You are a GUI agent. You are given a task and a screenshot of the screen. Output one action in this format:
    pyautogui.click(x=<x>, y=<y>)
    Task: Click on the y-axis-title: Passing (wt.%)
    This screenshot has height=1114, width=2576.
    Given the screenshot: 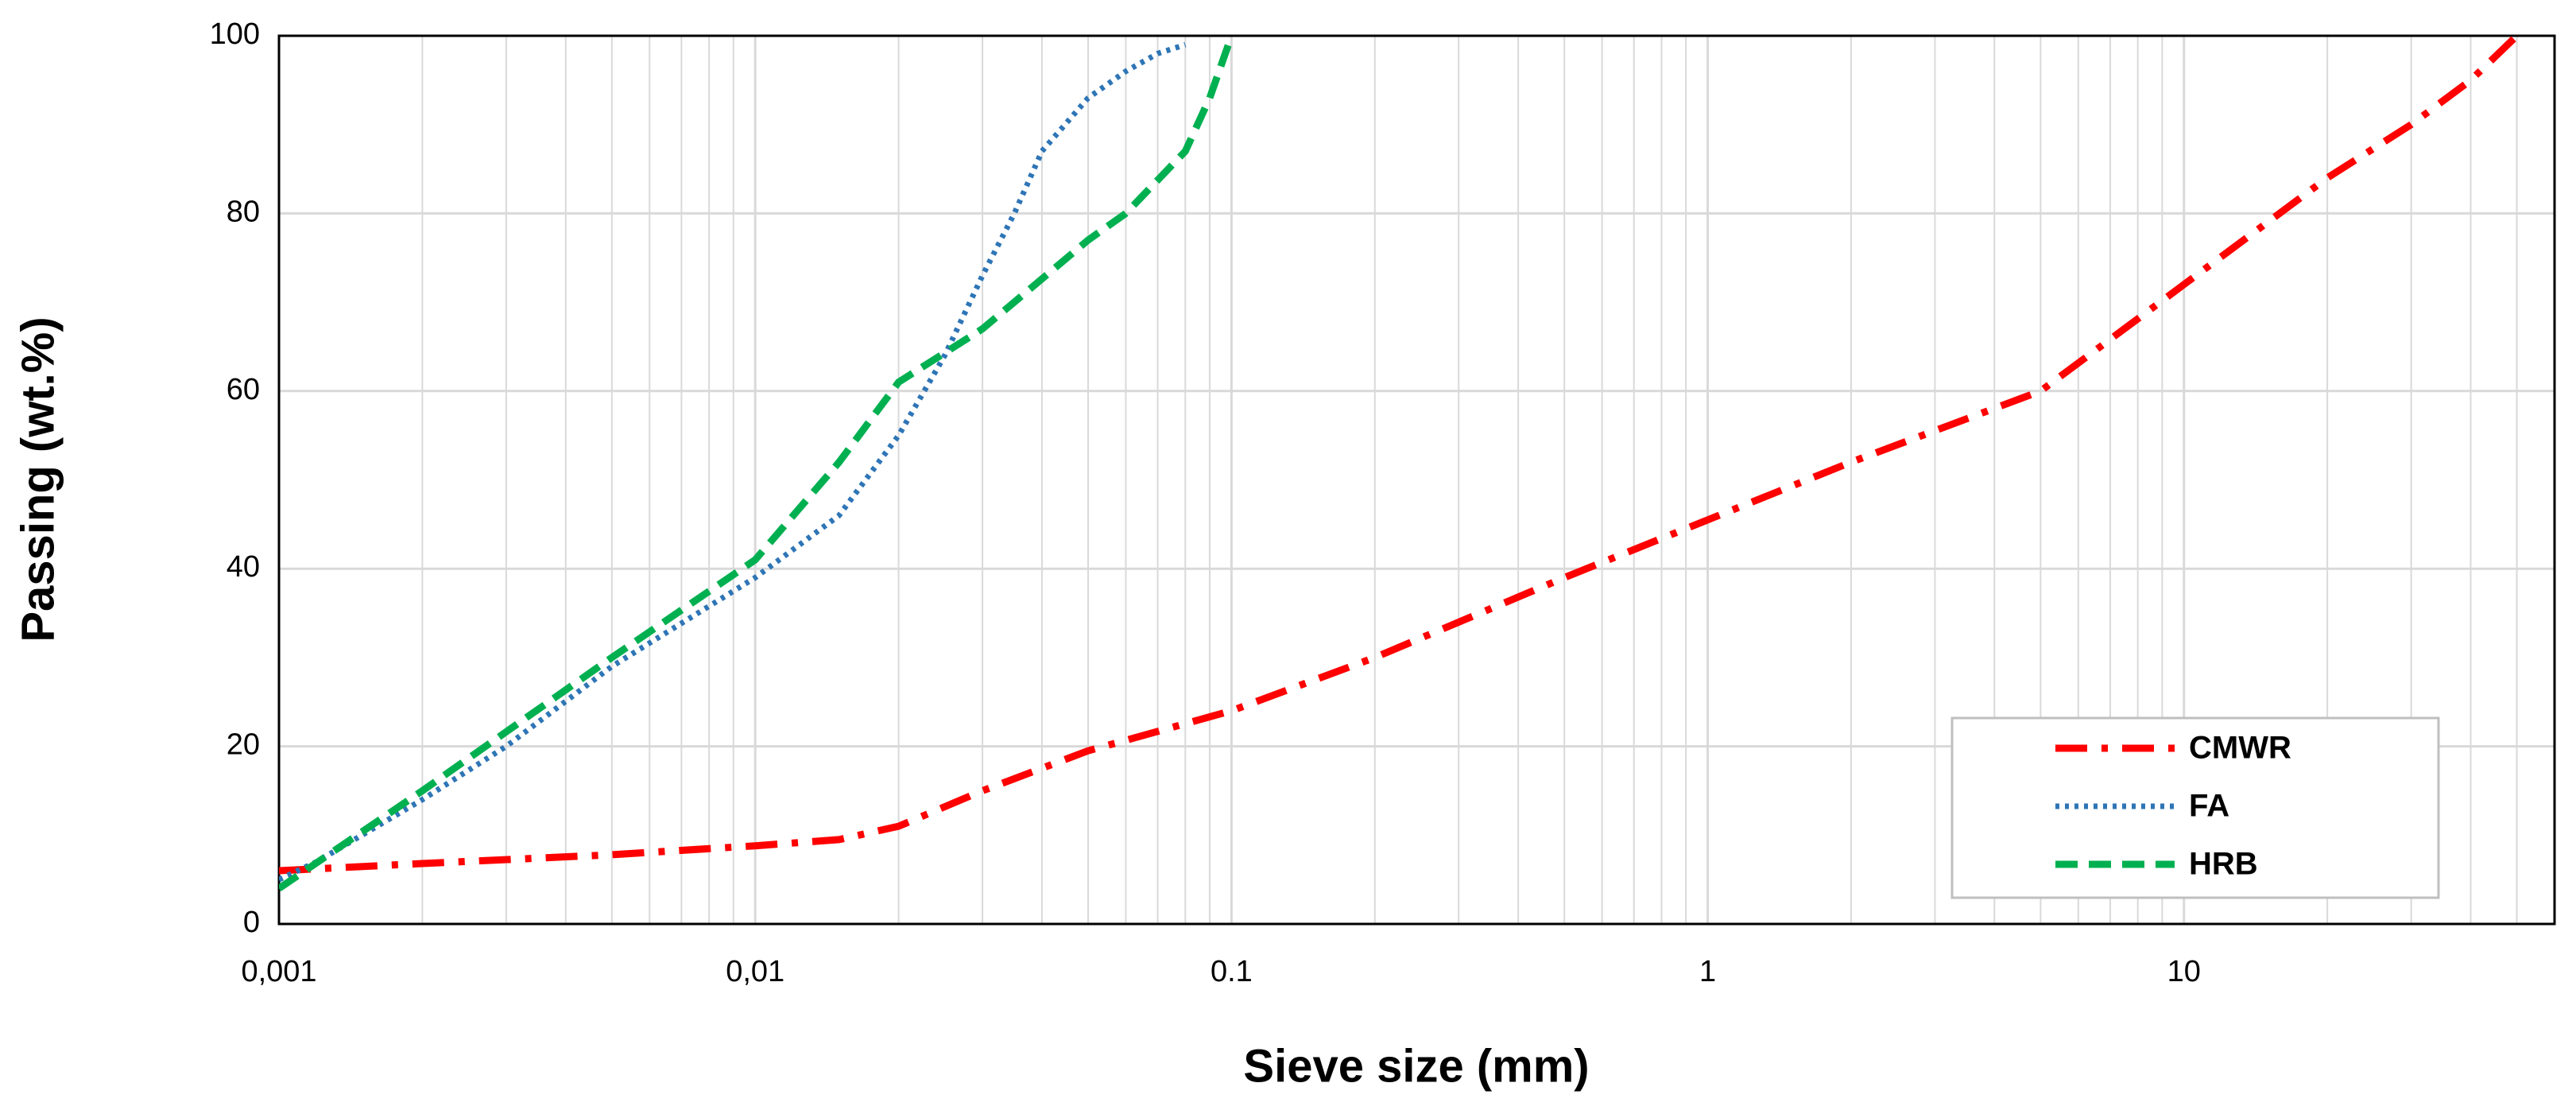 What is the action you would take?
    pyautogui.click(x=38, y=479)
    